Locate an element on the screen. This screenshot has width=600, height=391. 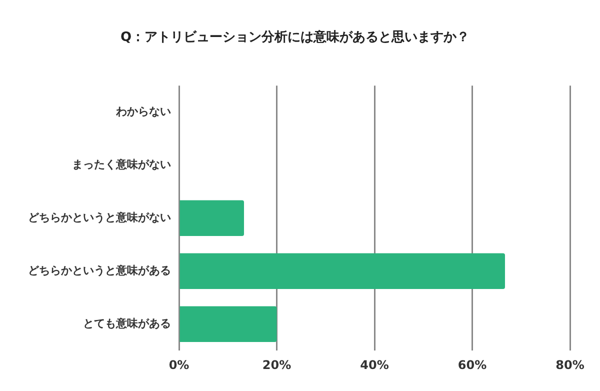
y-tick-label: わからない is located at coordinates (143, 111).